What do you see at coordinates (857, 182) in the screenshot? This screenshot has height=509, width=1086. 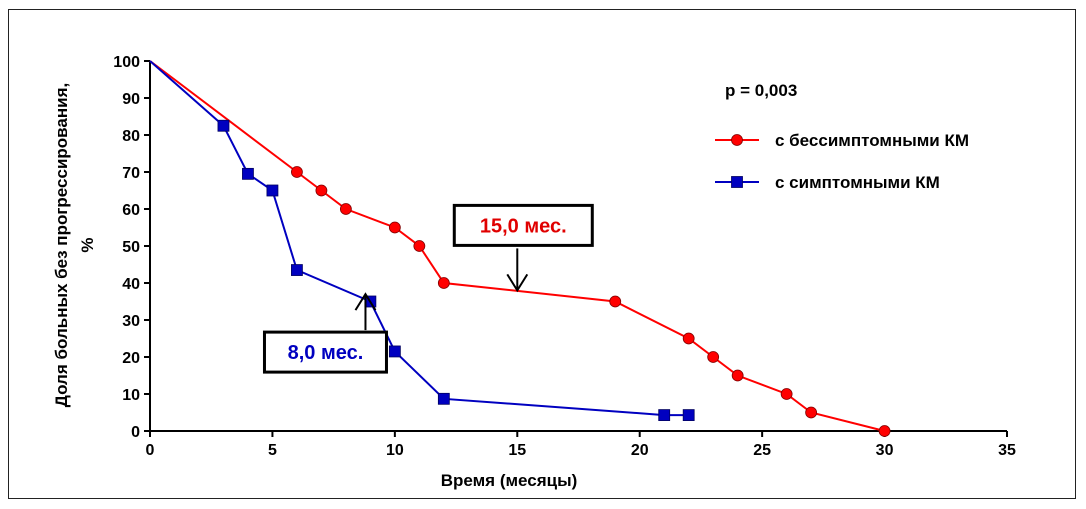 I see `legend-label: с симптомными КМ` at bounding box center [857, 182].